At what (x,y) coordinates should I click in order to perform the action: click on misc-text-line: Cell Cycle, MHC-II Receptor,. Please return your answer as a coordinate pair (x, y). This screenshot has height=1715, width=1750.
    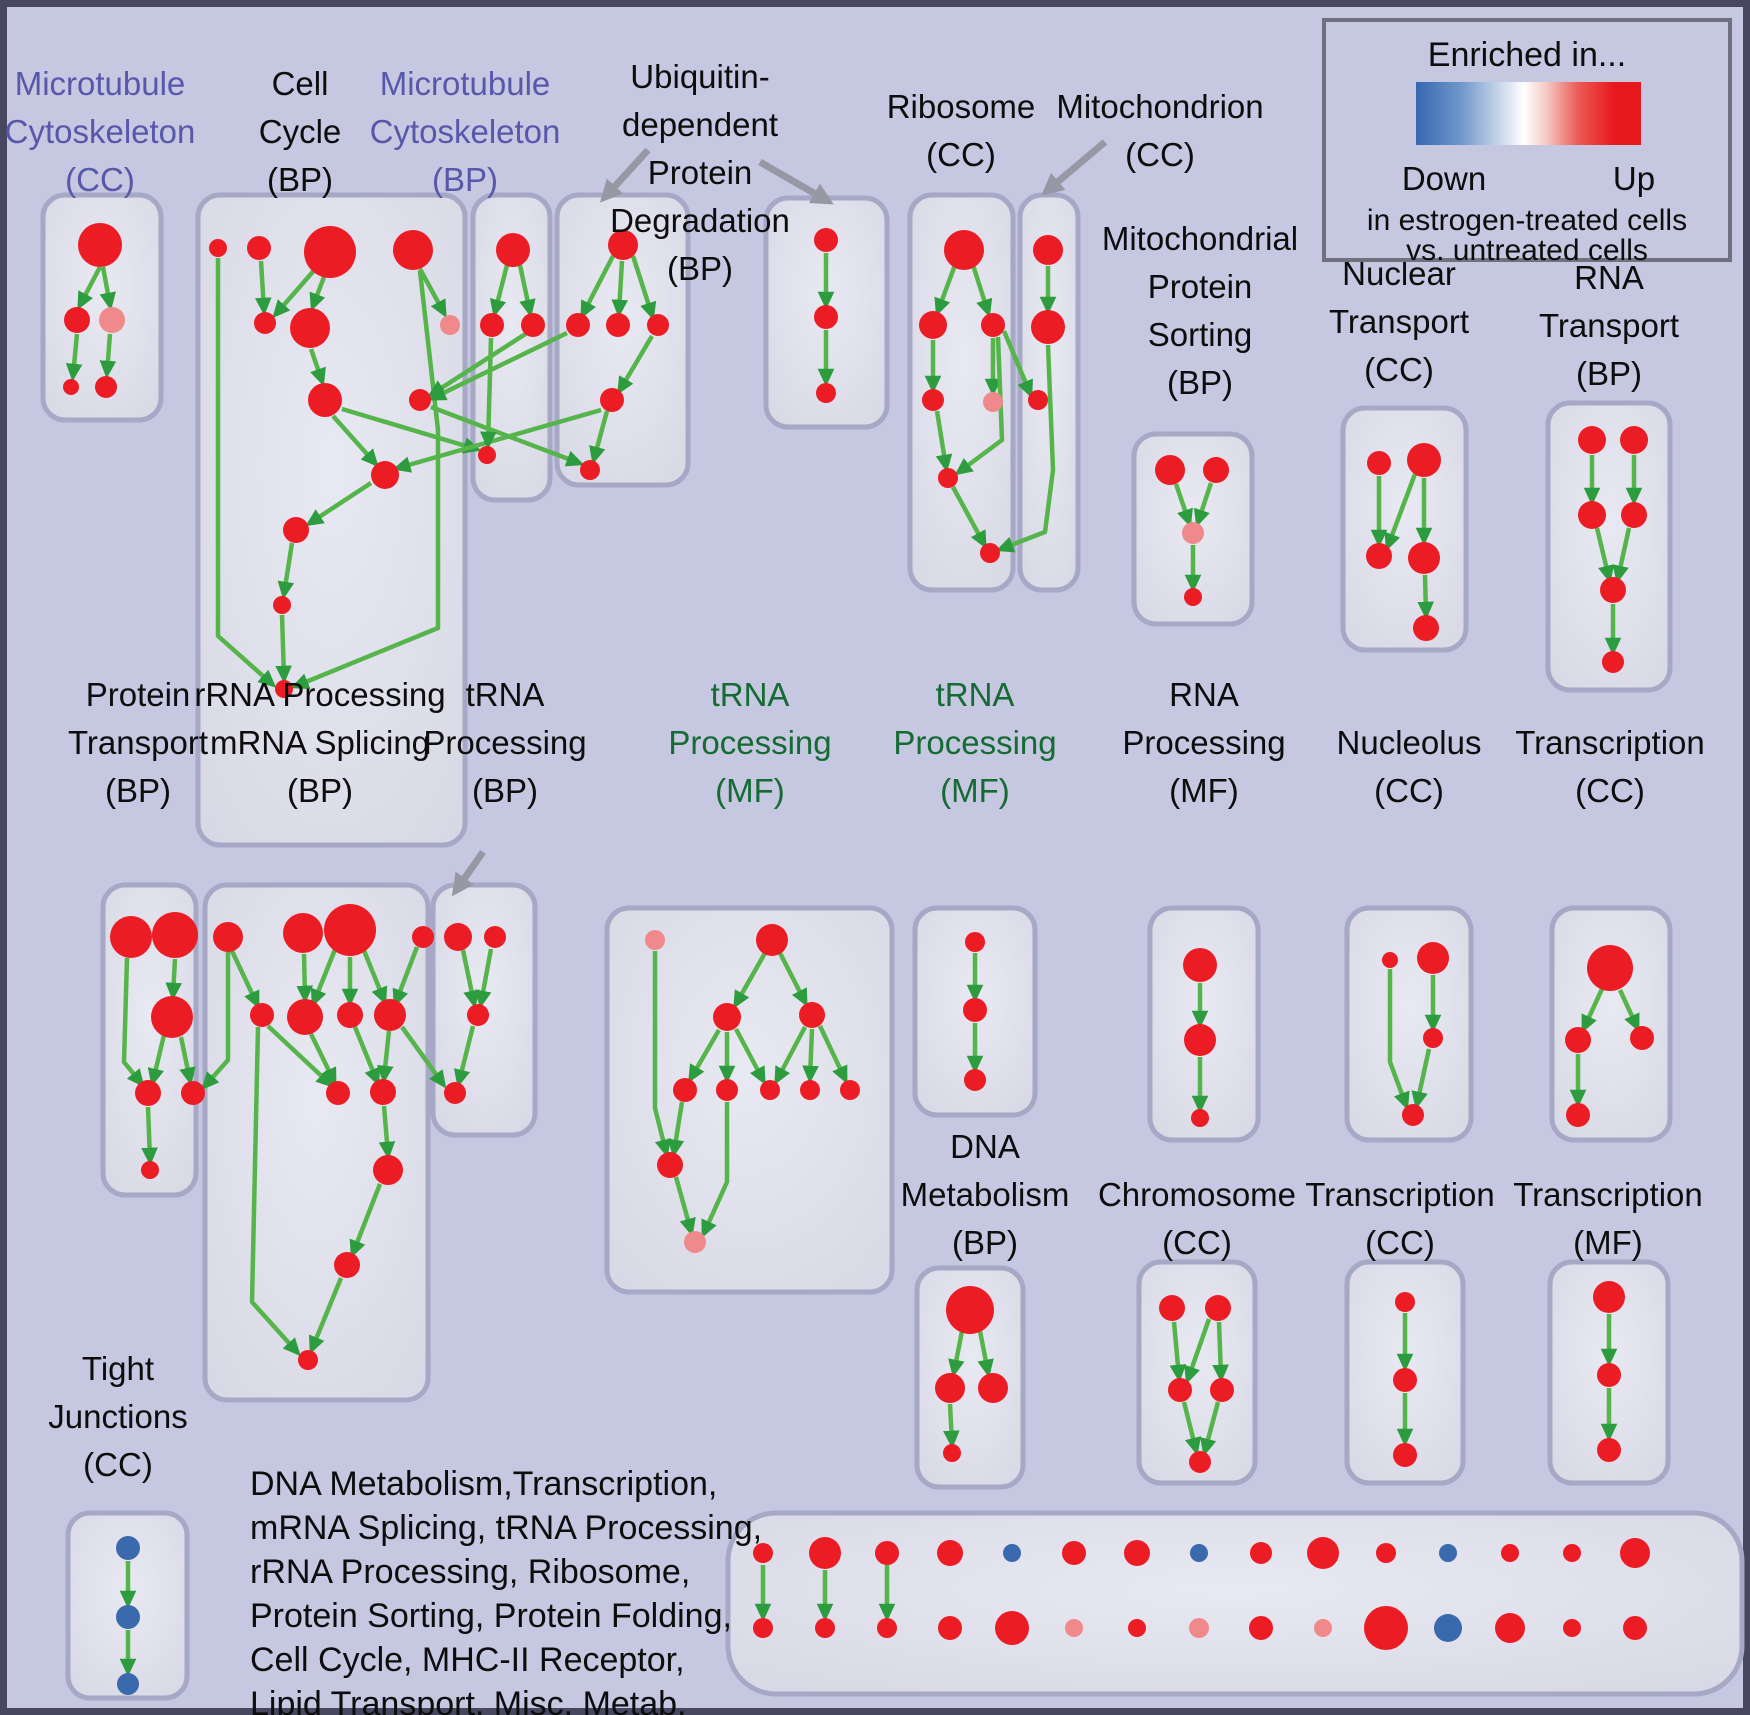
    Looking at the image, I should click on (467, 1660).